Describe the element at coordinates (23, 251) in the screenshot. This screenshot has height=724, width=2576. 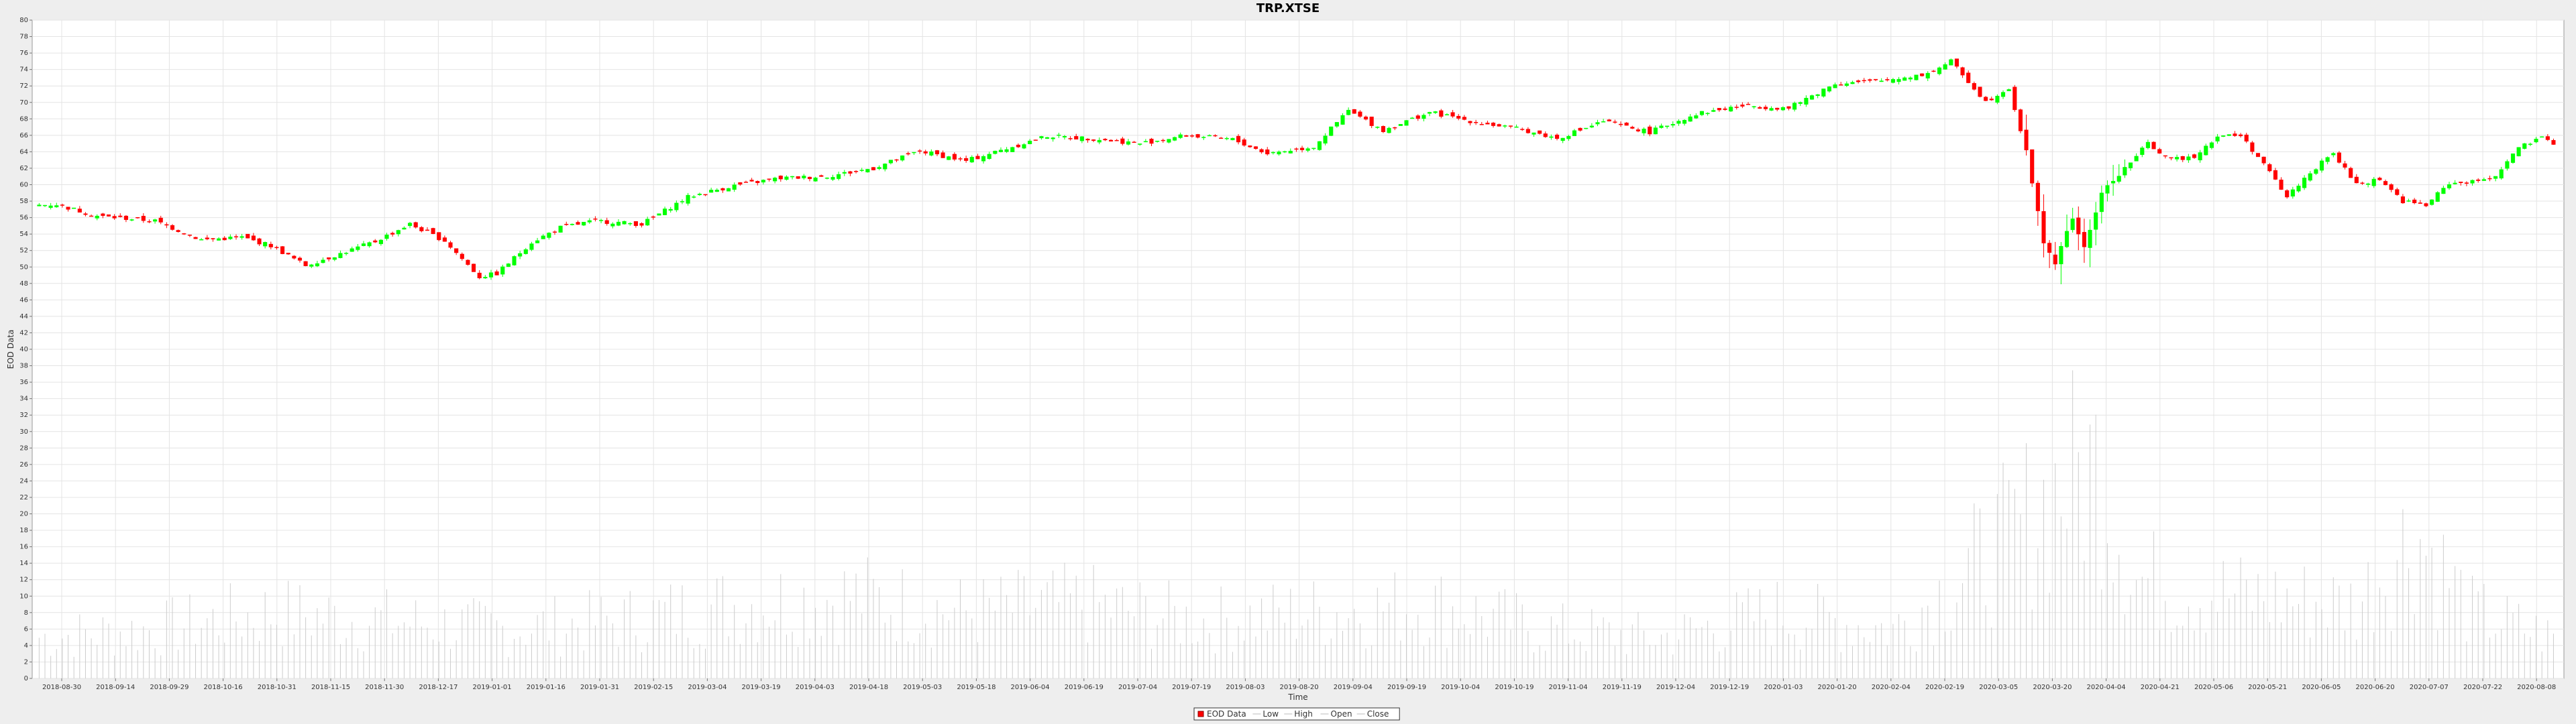
I see `y-tick-label: 52` at that location.